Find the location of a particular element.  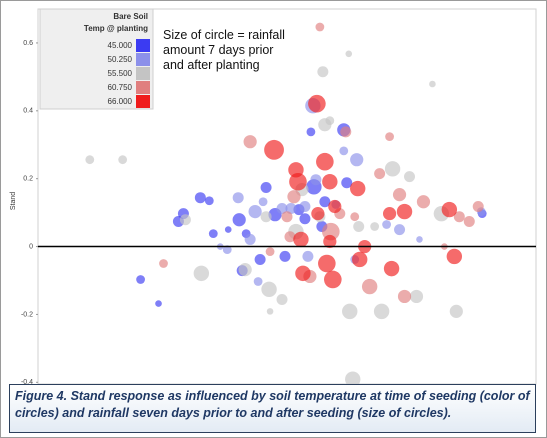

legend-label: 60.750 is located at coordinates (120, 87).